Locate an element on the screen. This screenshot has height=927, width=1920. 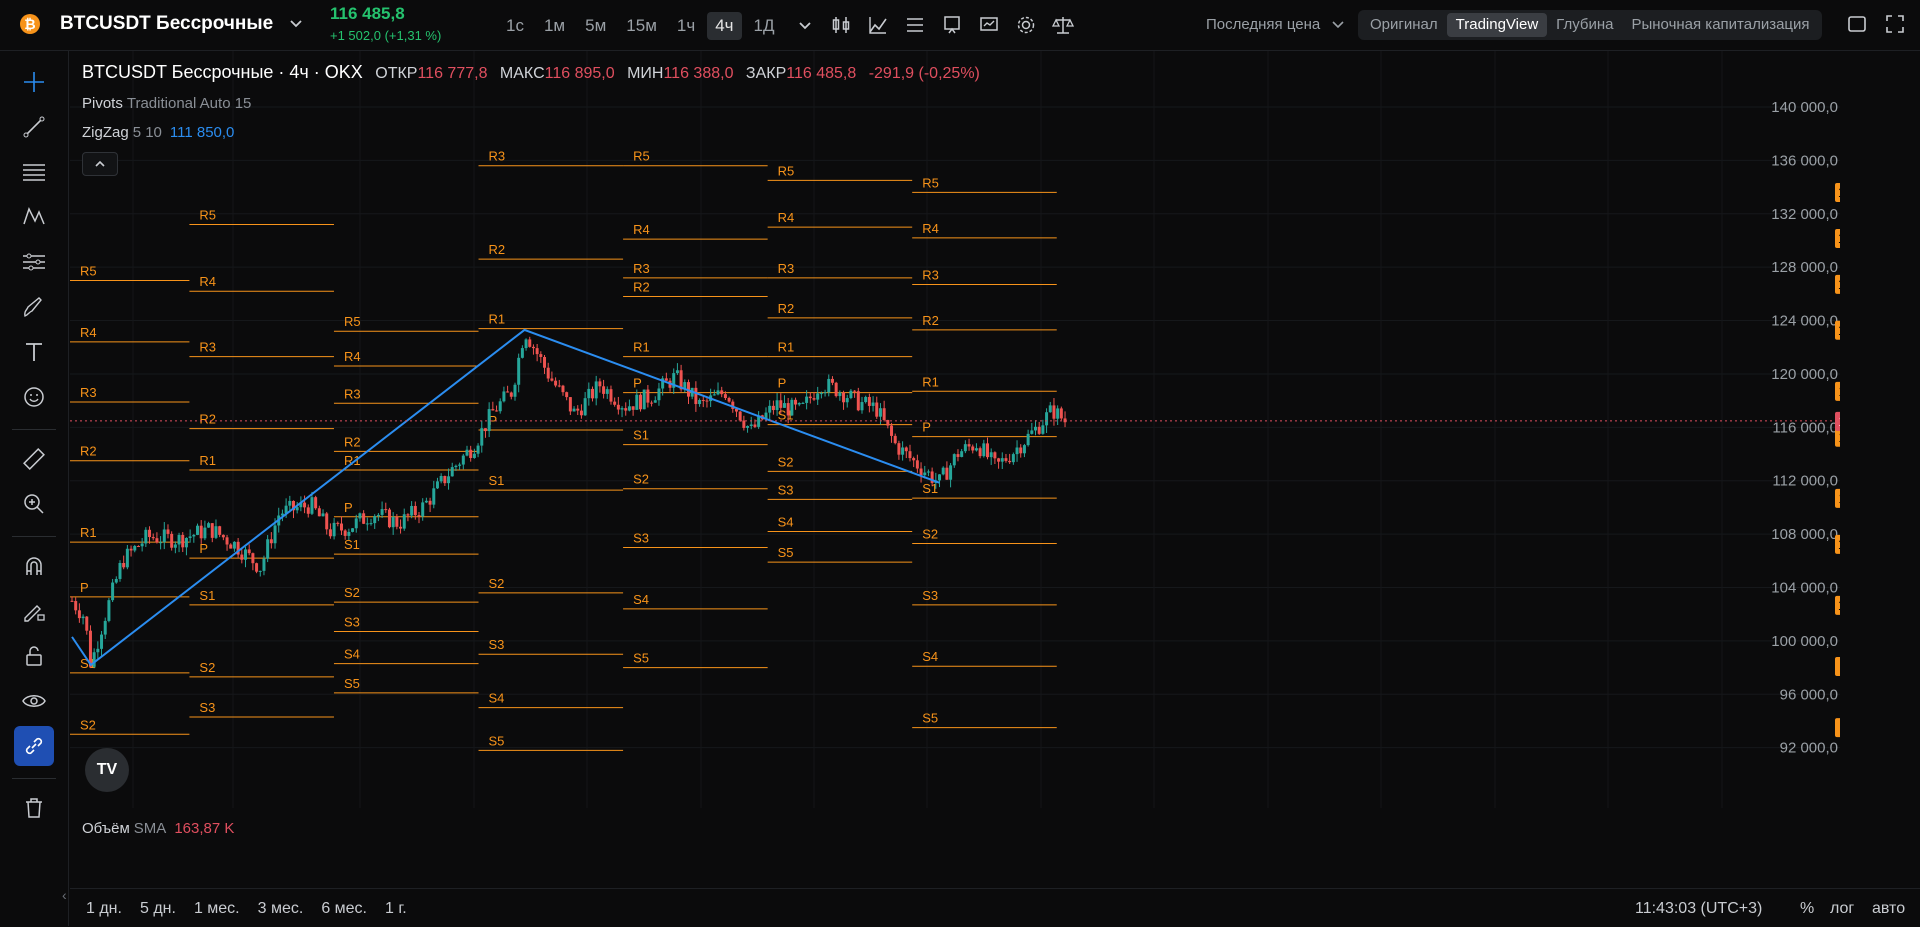
zigzag-indicator: ZigZag 5 10 111 850,0 is located at coordinates (158, 132).